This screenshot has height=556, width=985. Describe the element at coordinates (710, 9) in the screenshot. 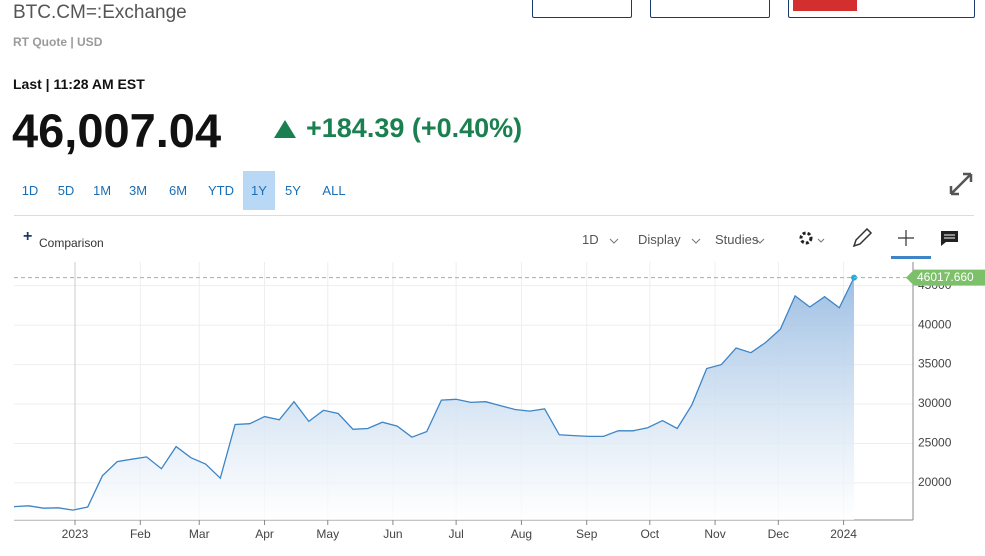

I see `watchlist-button` at that location.